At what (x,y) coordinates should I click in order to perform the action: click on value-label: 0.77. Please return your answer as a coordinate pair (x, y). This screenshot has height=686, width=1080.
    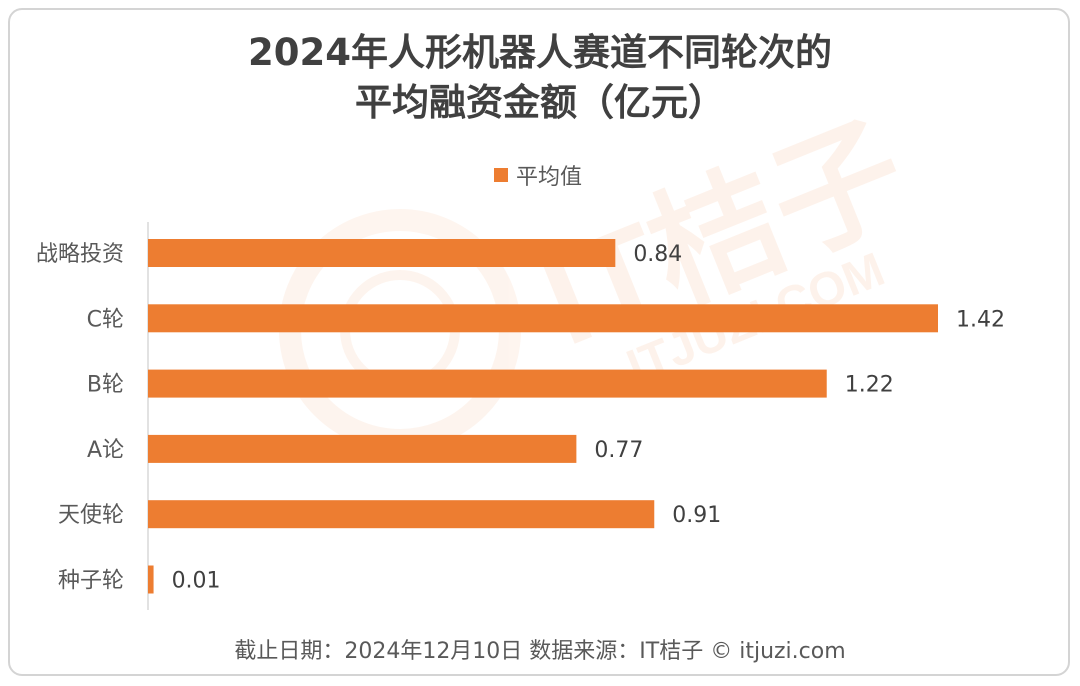
    Looking at the image, I should click on (618, 450).